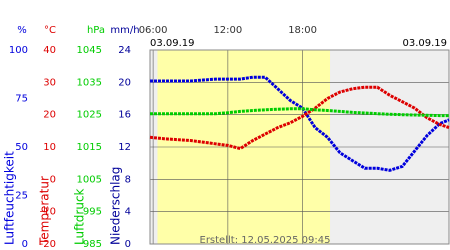 This screenshot has width=450, height=250. I want to click on axis-unit: %, so click(22, 30).